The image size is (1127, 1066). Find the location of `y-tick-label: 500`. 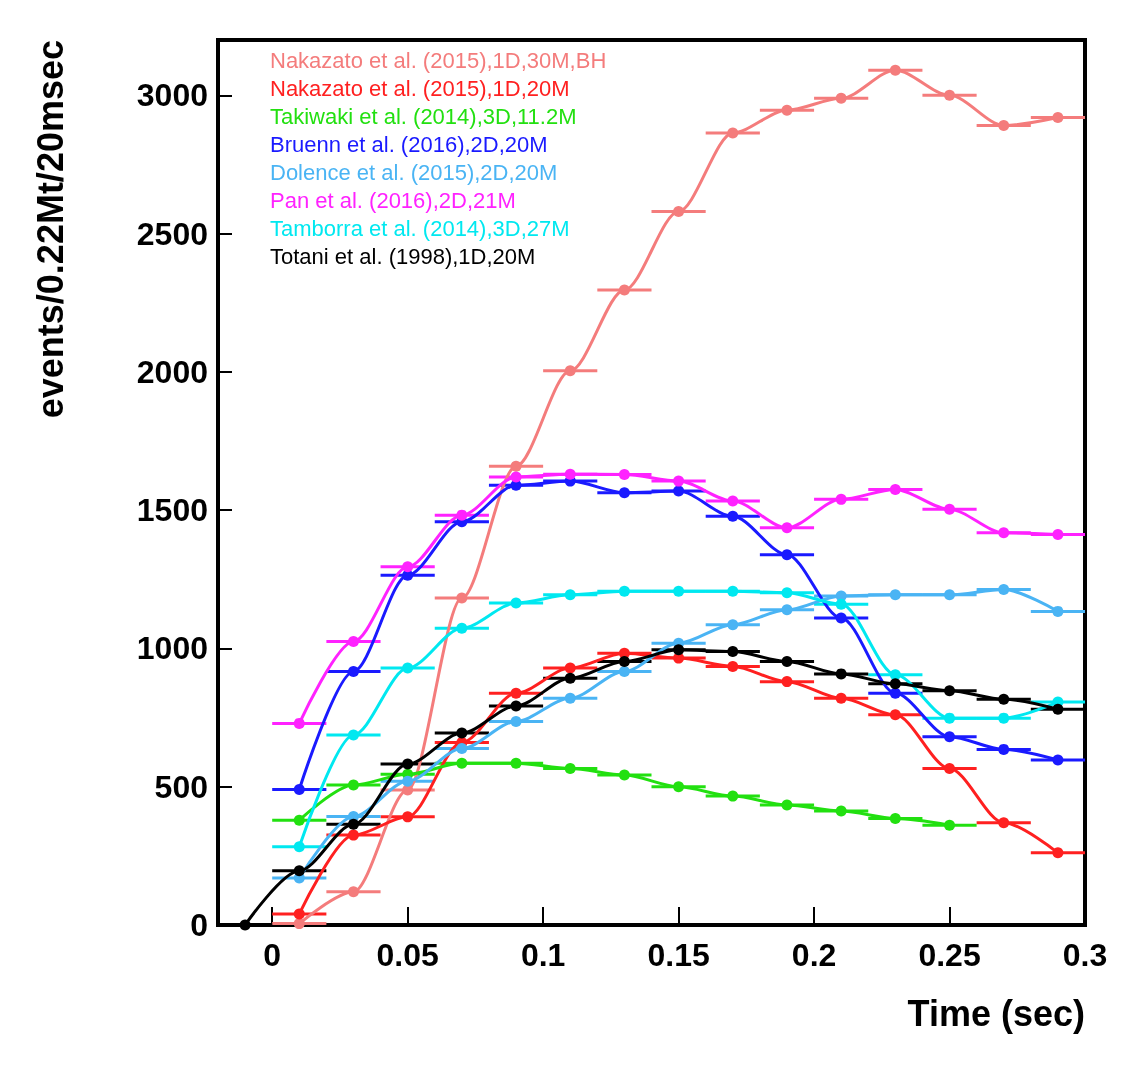

y-tick-label: 500 is located at coordinates (181, 786).